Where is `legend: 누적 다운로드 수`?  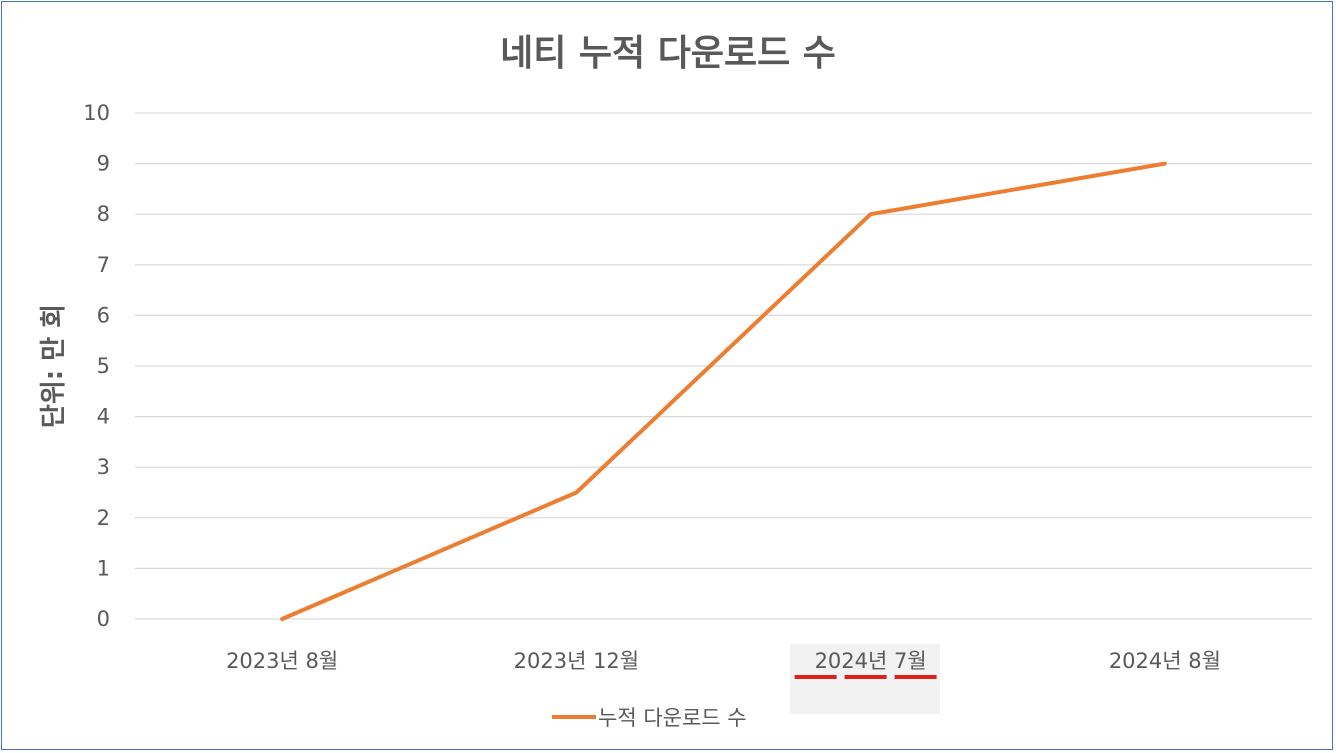
legend: 누적 다운로드 수 is located at coordinates (649, 718).